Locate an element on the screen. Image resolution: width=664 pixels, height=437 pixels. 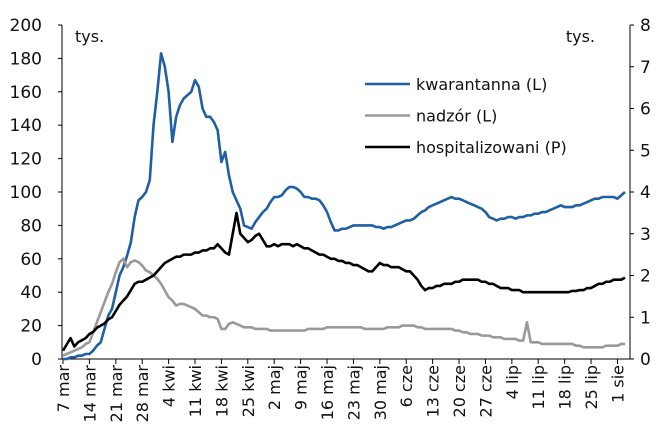
y-tick-label: 0 is located at coordinates (36, 360).